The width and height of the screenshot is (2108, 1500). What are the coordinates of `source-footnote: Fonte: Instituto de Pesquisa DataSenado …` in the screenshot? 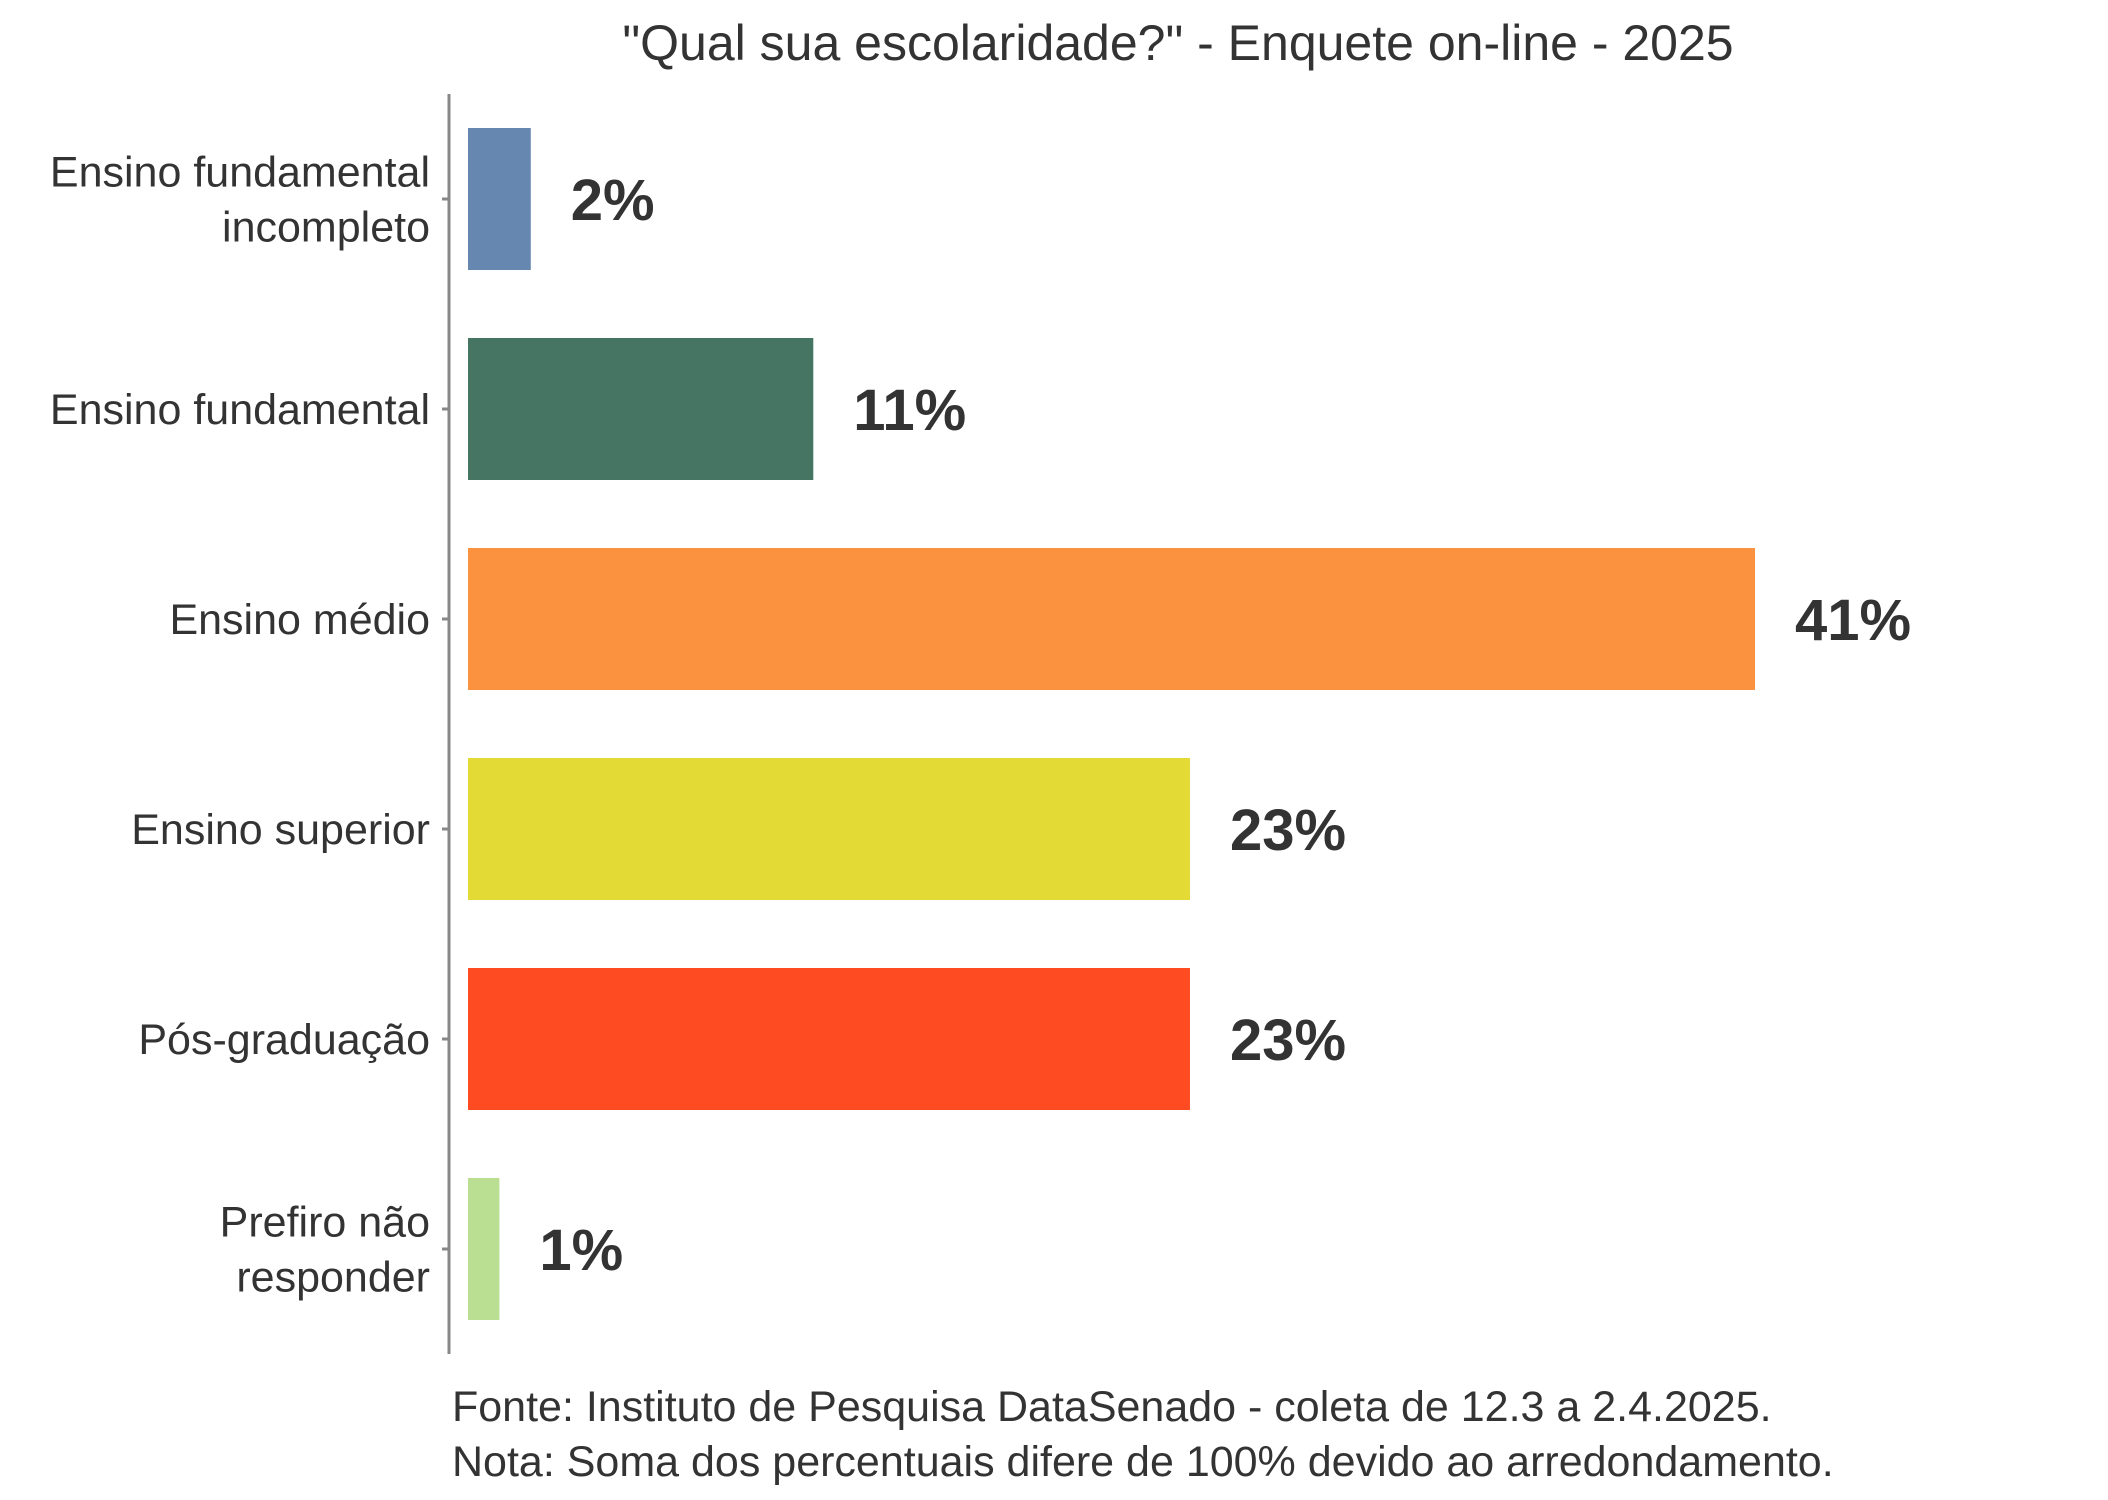 It's located at (1112, 1407).